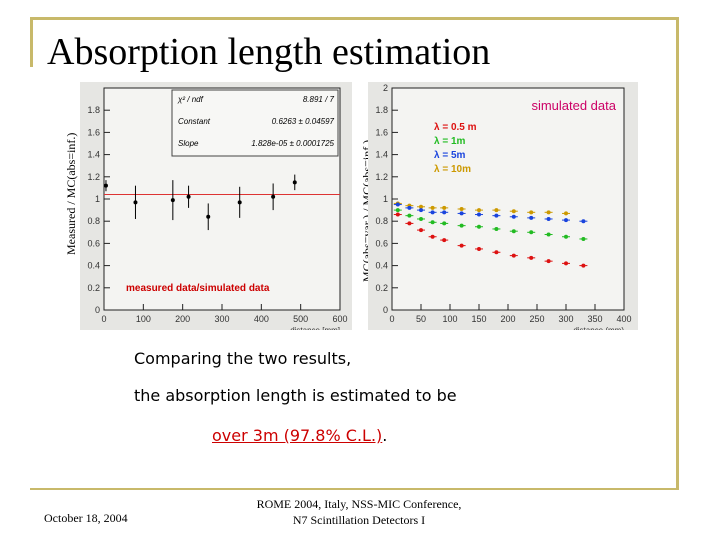 The height and width of the screenshot is (540, 720). Describe the element at coordinates (97, 199) in the screenshot. I see `left-plot-ytick-label: 1` at that location.